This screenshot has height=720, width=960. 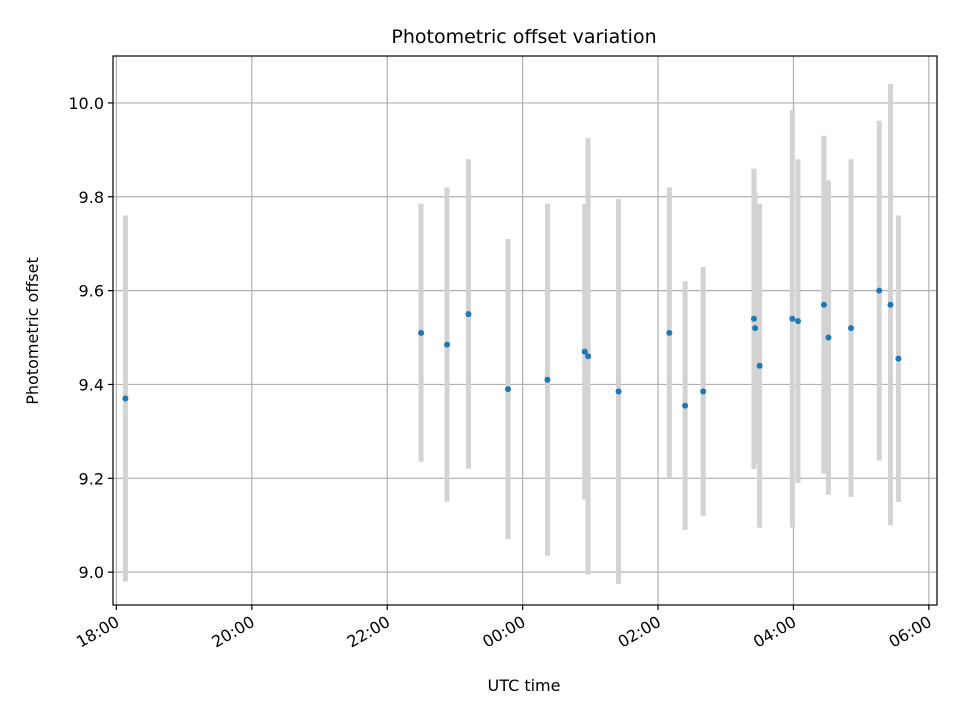 I want to click on y-tick-label: 9.4, so click(x=91, y=384).